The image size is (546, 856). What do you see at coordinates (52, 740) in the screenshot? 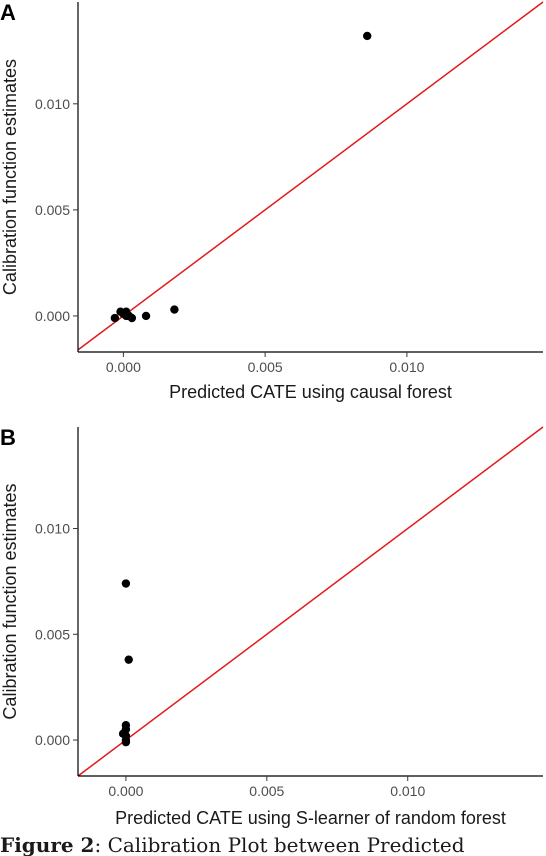
I see `y-tick-label-b: 0.000` at bounding box center [52, 740].